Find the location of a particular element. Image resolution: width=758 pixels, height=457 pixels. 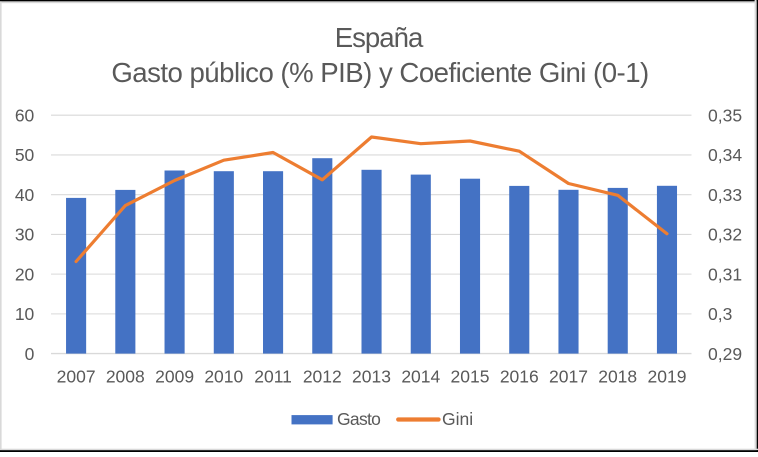

svg-text: 2011 is located at coordinates (273, 377).